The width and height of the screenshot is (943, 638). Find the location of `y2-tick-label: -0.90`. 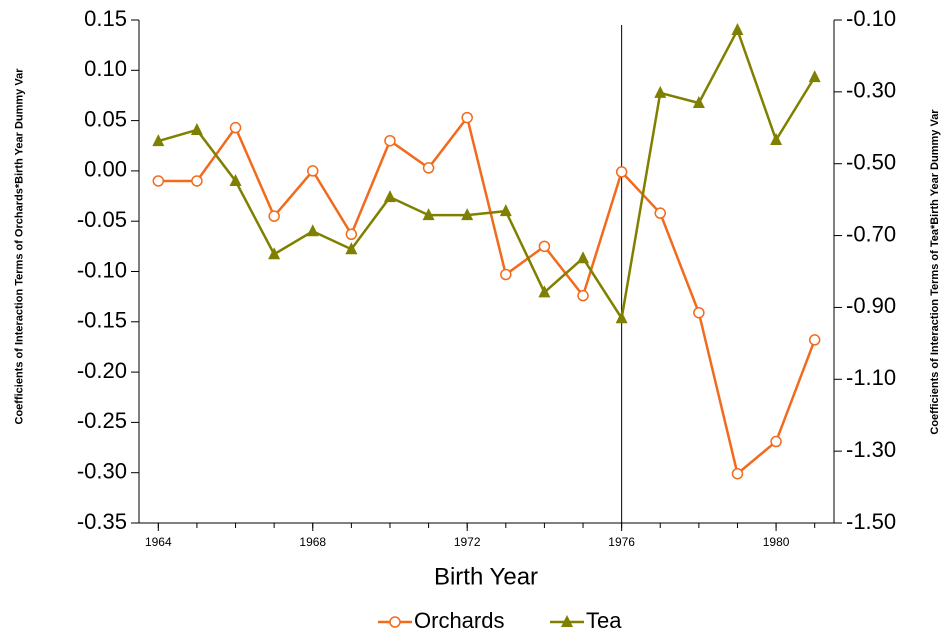

y2-tick-label: -0.90 is located at coordinates (871, 305).